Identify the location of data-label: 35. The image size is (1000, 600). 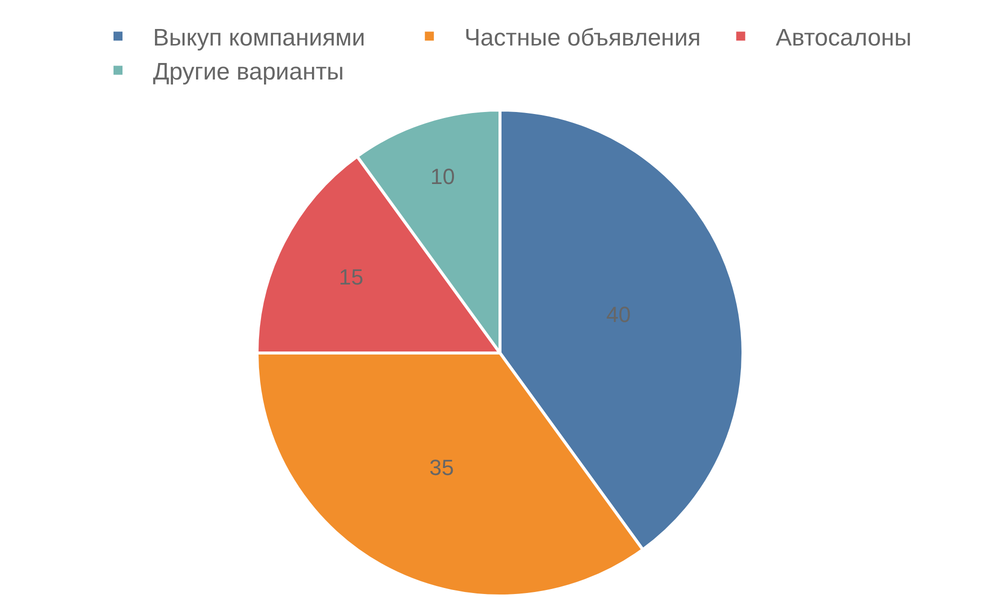
(441, 467).